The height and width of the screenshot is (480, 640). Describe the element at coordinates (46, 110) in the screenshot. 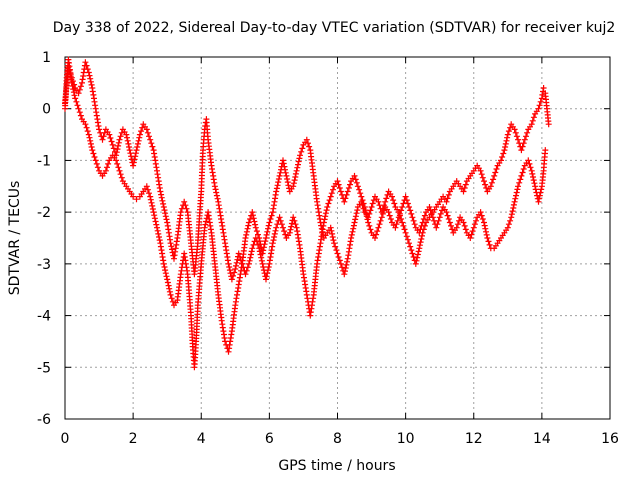

I see `y-tick-label: 0` at that location.